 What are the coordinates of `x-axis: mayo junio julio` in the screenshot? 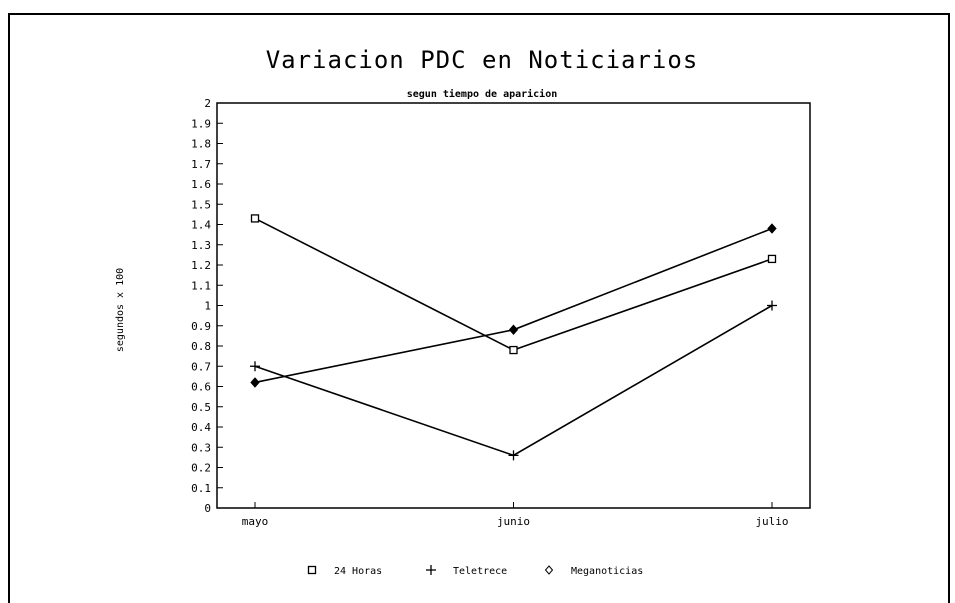 It's located at (515, 515).